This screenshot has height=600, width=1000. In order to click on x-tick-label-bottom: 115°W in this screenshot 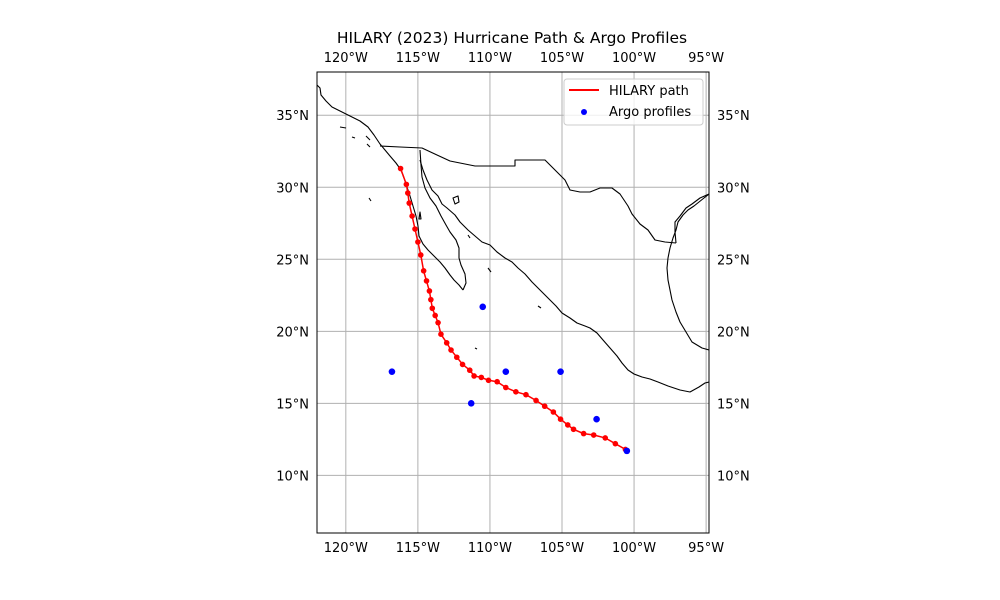, I will do `click(418, 548)`.